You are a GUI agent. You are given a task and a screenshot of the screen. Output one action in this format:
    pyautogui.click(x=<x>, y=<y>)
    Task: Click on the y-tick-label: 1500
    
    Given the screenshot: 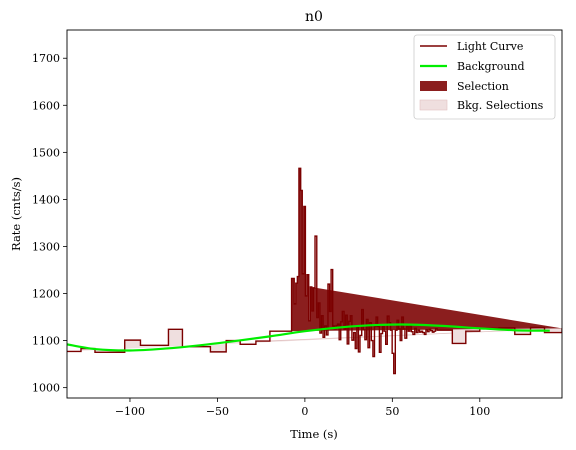 What is the action you would take?
    pyautogui.click(x=46, y=152)
    